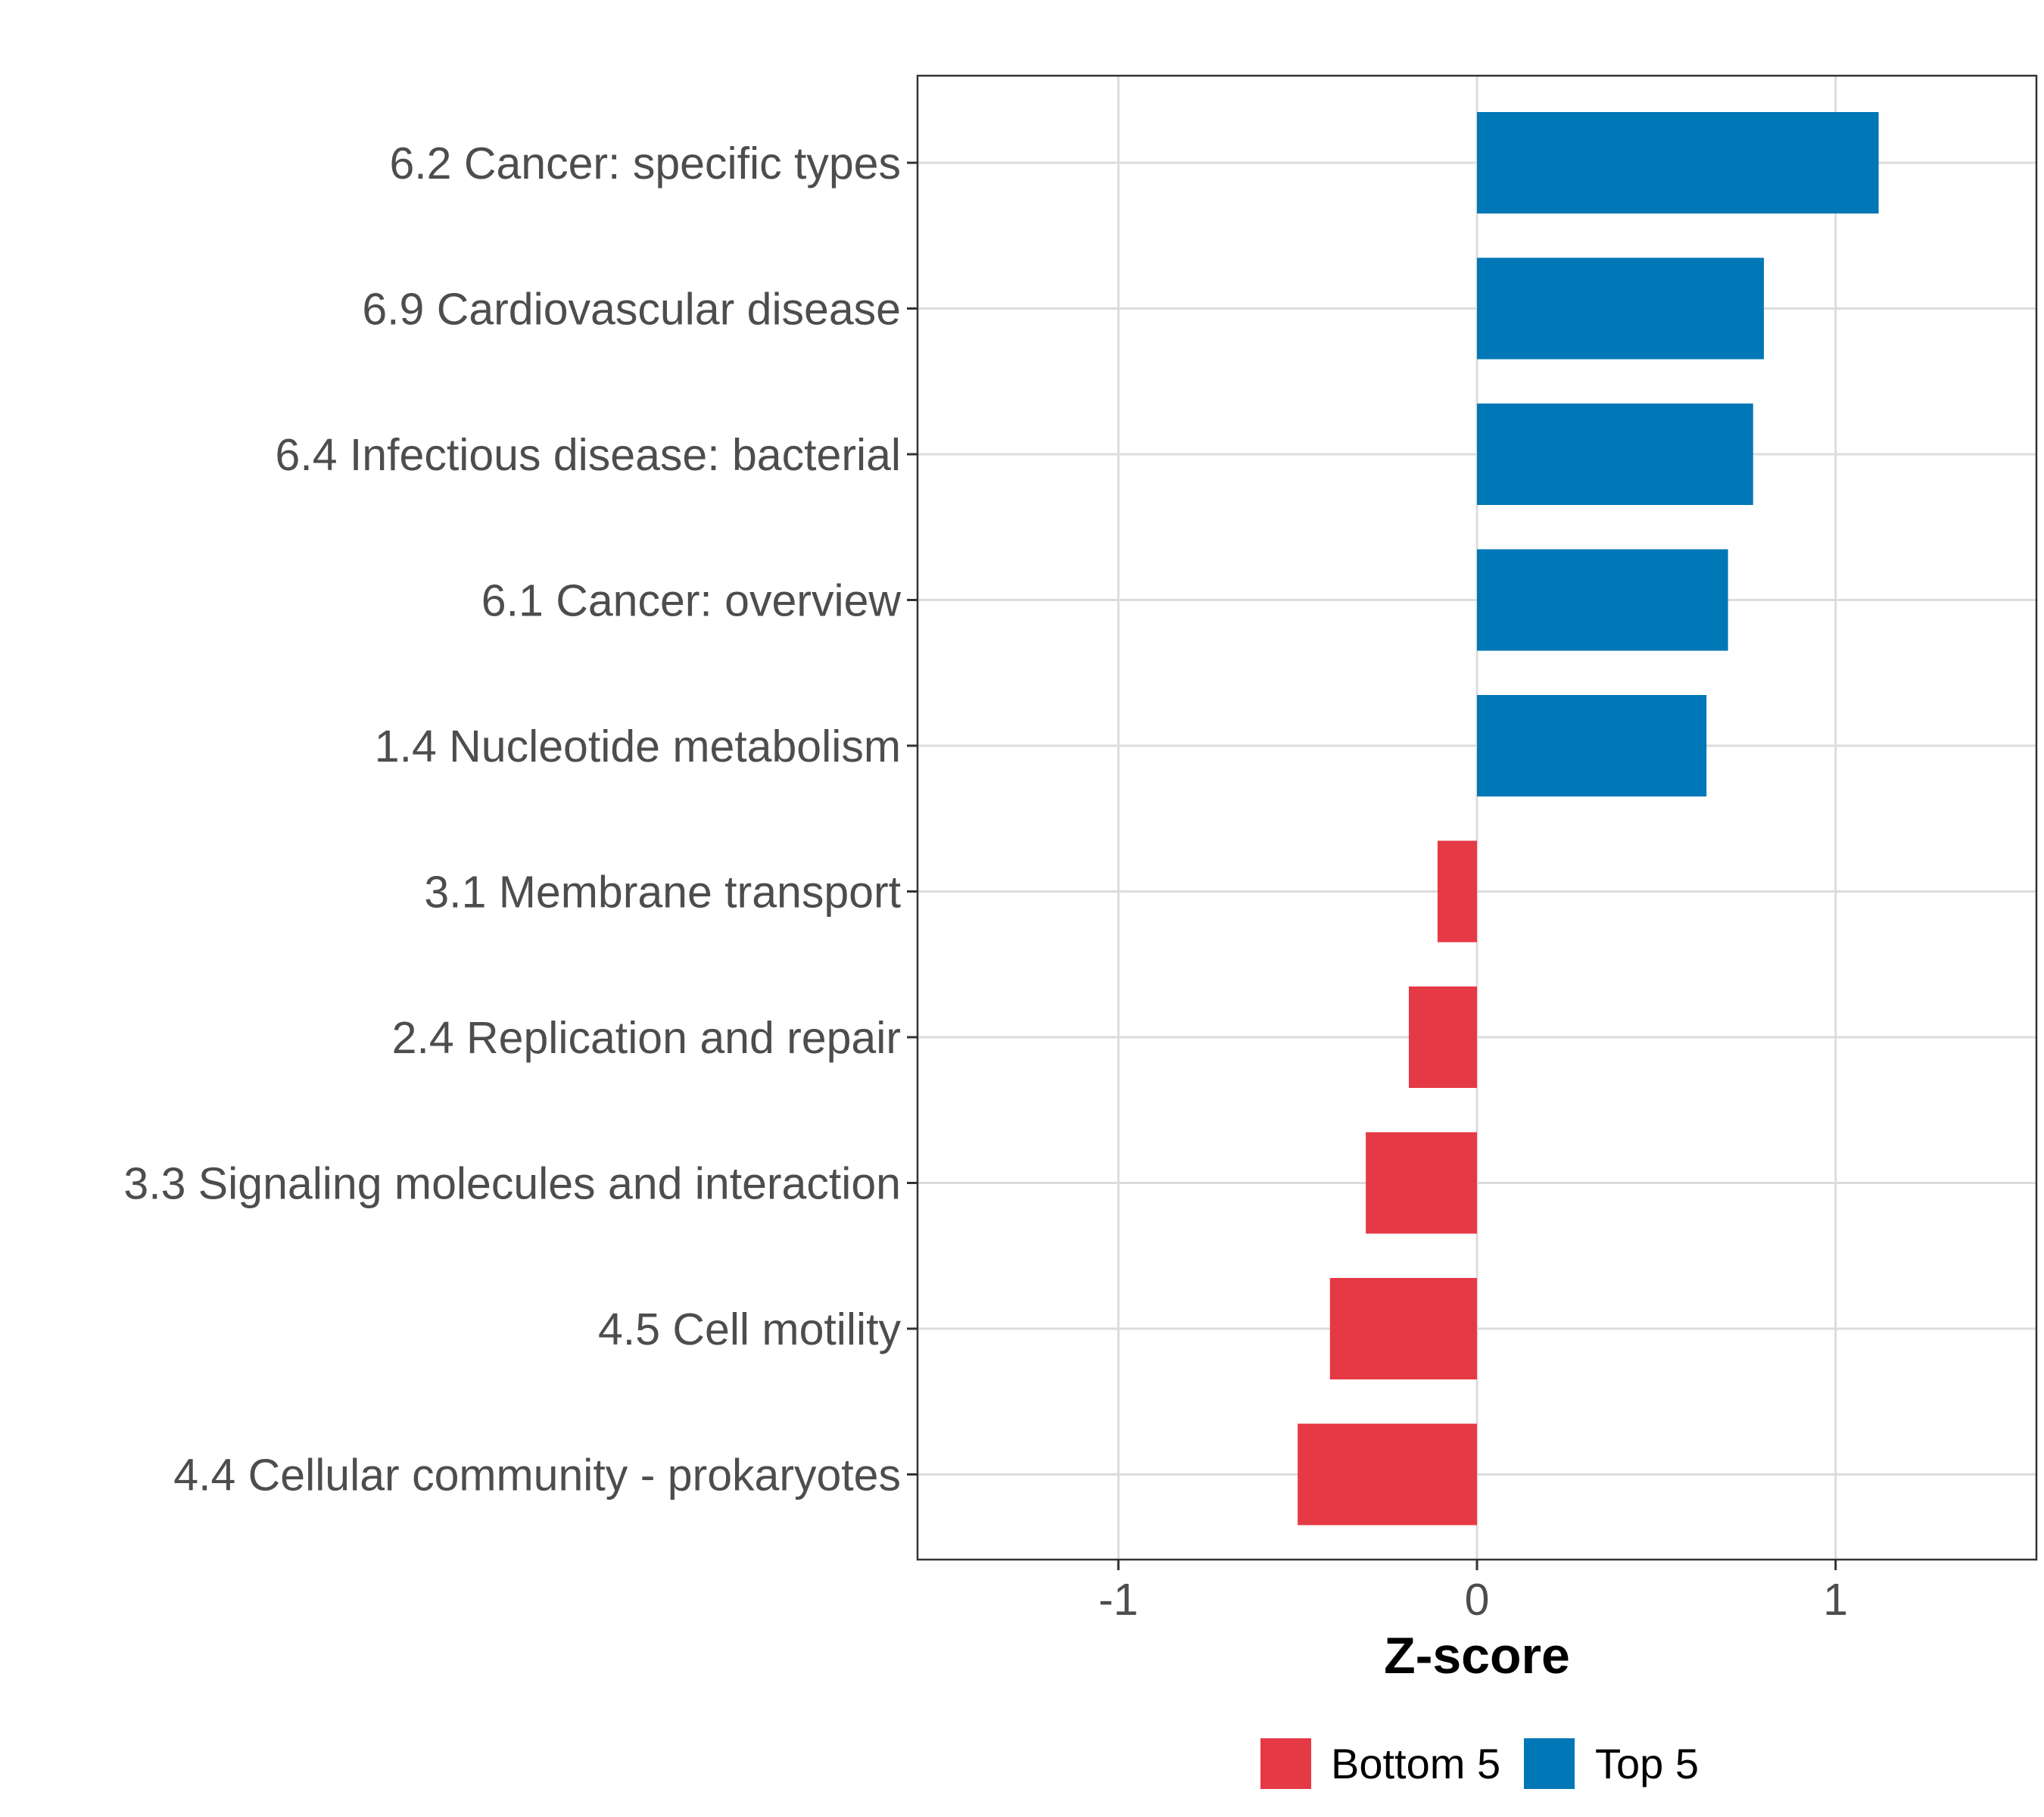 The height and width of the screenshot is (1817, 2044). I want to click on category-label: 6.9 Cardiovascular disease, so click(631, 310).